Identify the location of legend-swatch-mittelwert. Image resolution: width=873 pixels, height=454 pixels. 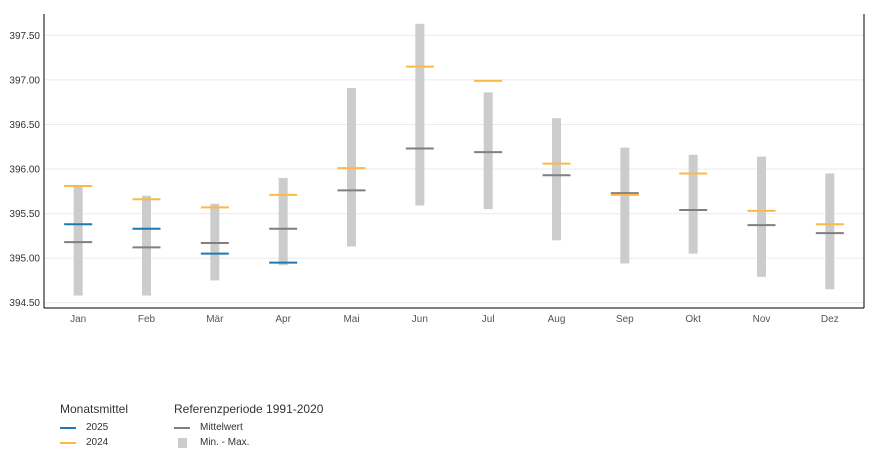
(182, 427).